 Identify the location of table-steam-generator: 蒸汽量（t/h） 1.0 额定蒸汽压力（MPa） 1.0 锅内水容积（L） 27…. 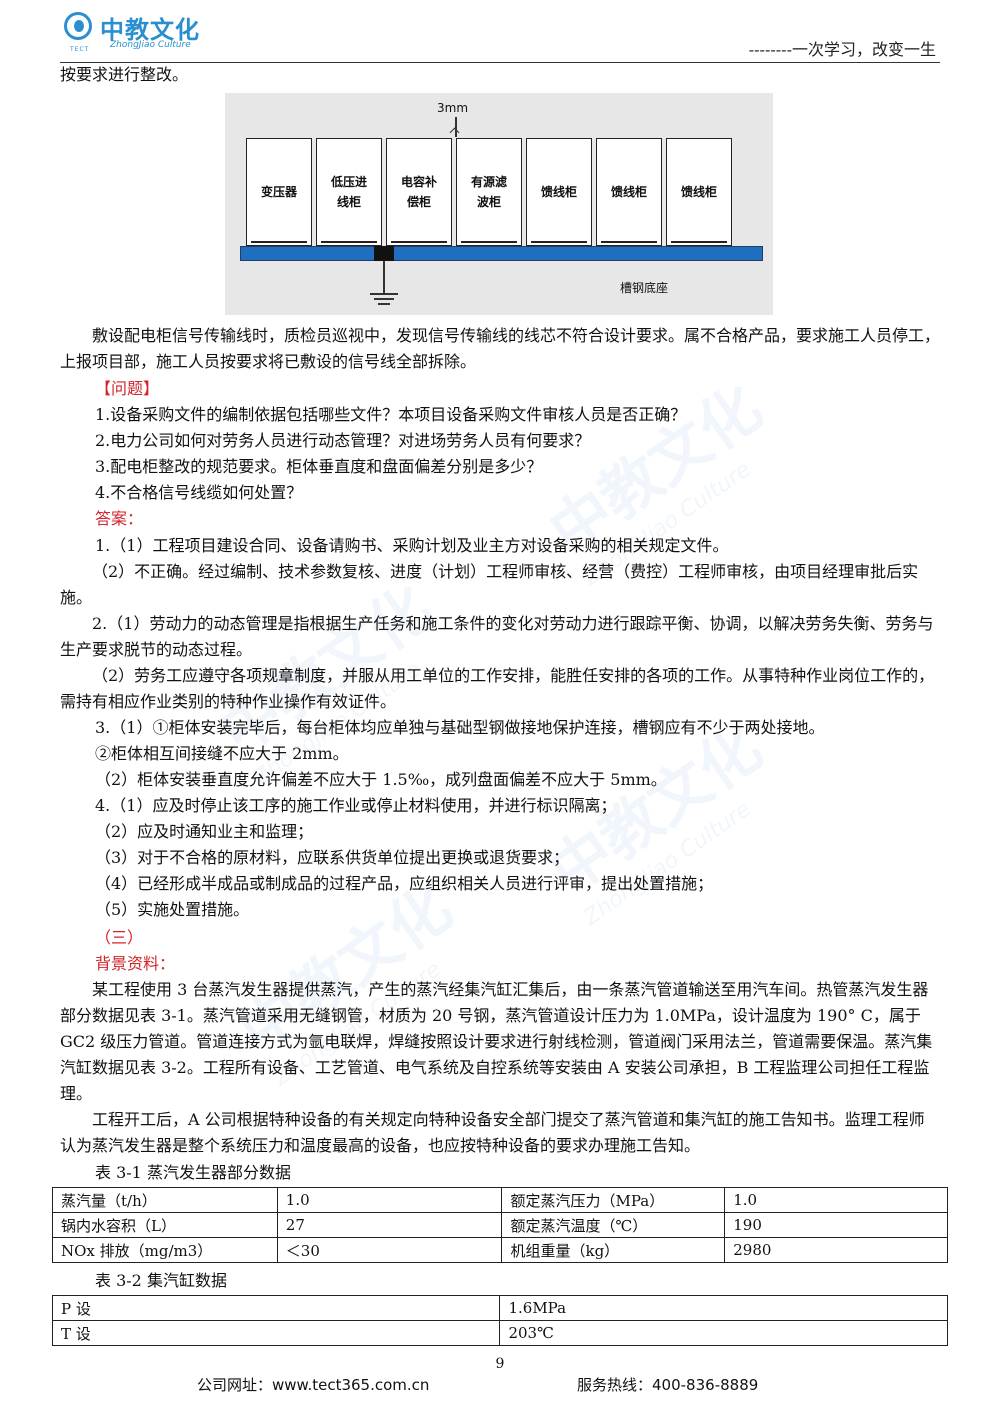
(500, 1225).